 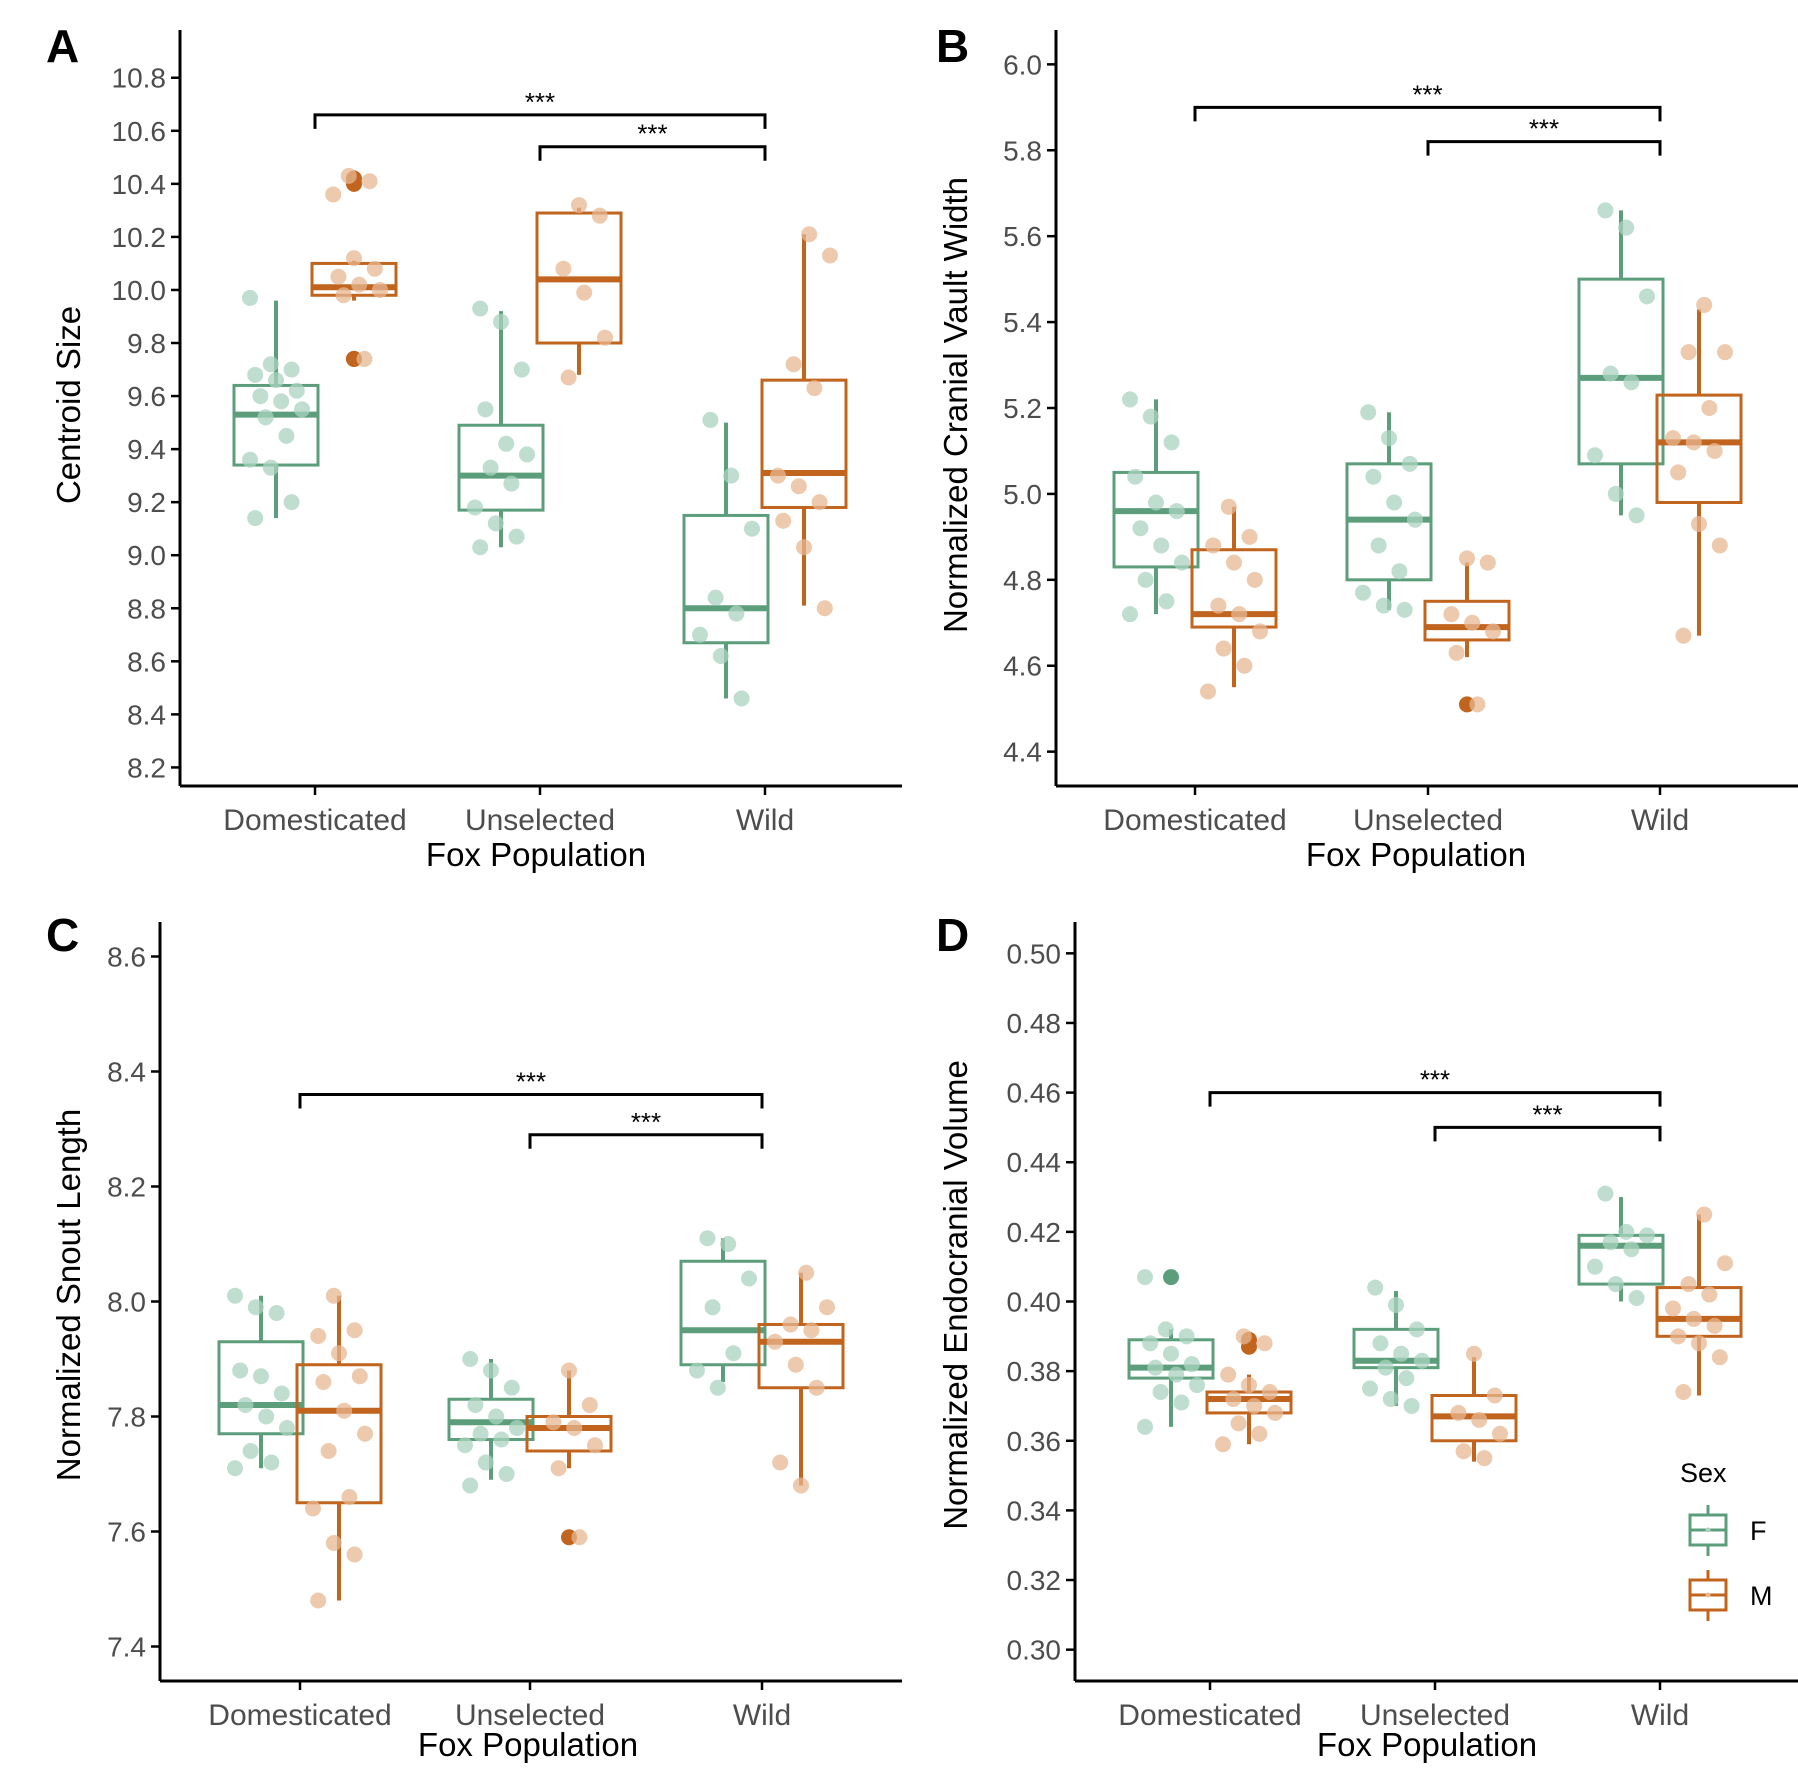 I want to click on legend-label-f: F, so click(x=1758, y=1531).